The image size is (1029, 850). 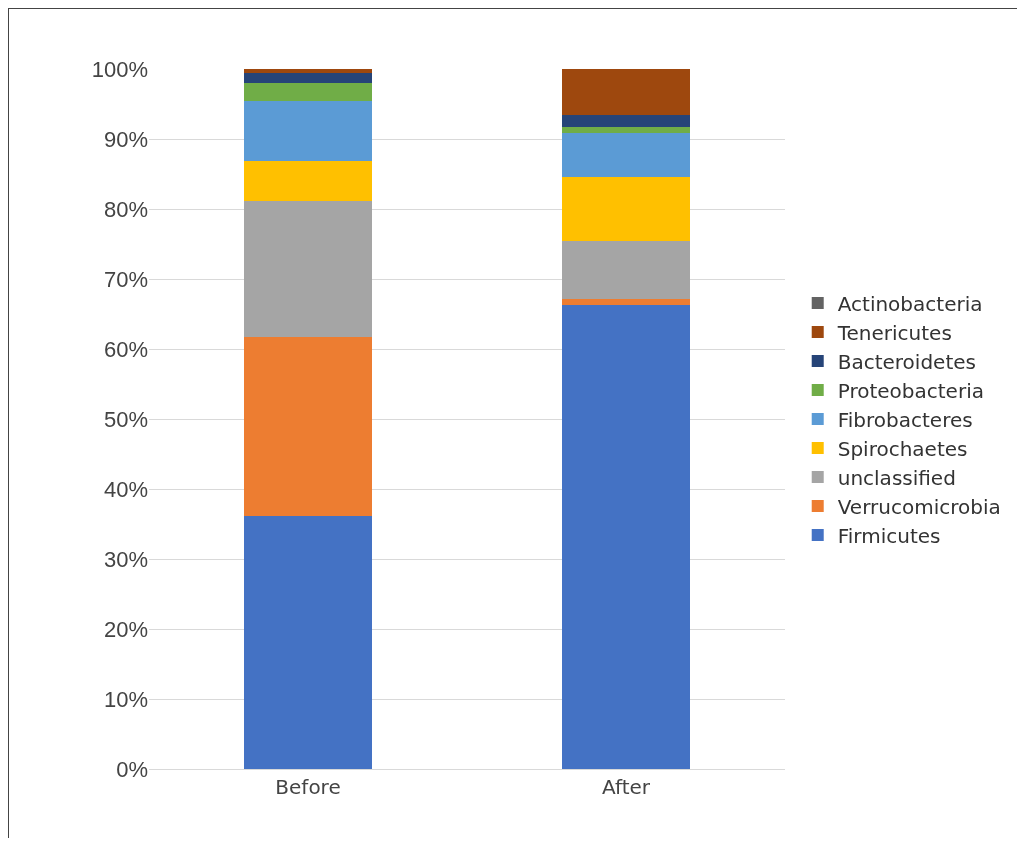 I want to click on legend-label: Tenericutes, so click(x=894, y=332).